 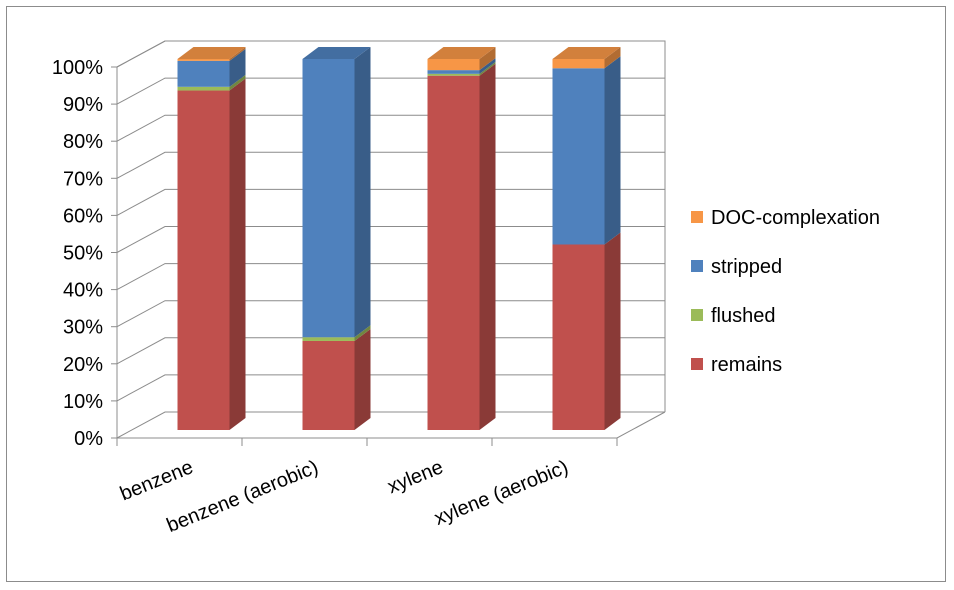 What do you see at coordinates (83, 402) in the screenshot?
I see `y-tick-label: 10%` at bounding box center [83, 402].